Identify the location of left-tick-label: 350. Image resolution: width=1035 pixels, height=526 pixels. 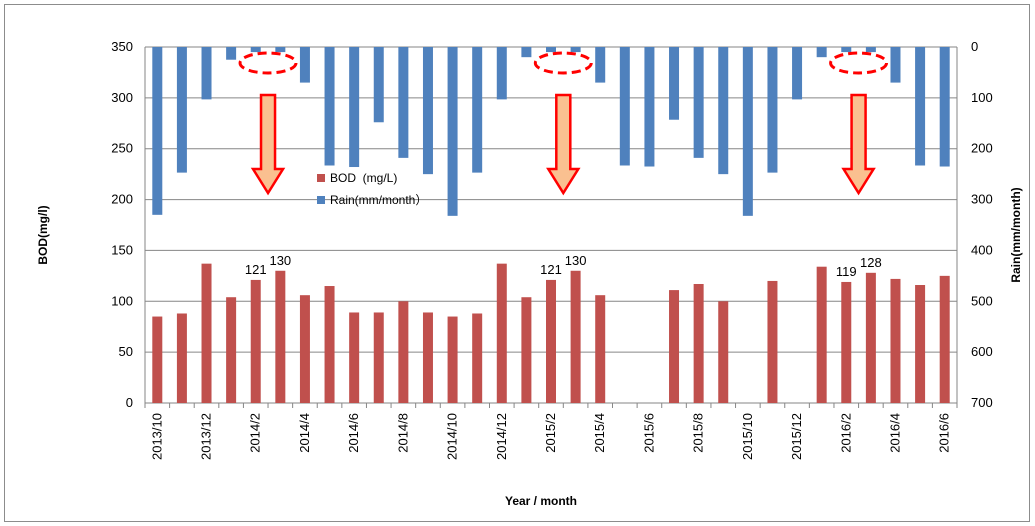
(122, 46).